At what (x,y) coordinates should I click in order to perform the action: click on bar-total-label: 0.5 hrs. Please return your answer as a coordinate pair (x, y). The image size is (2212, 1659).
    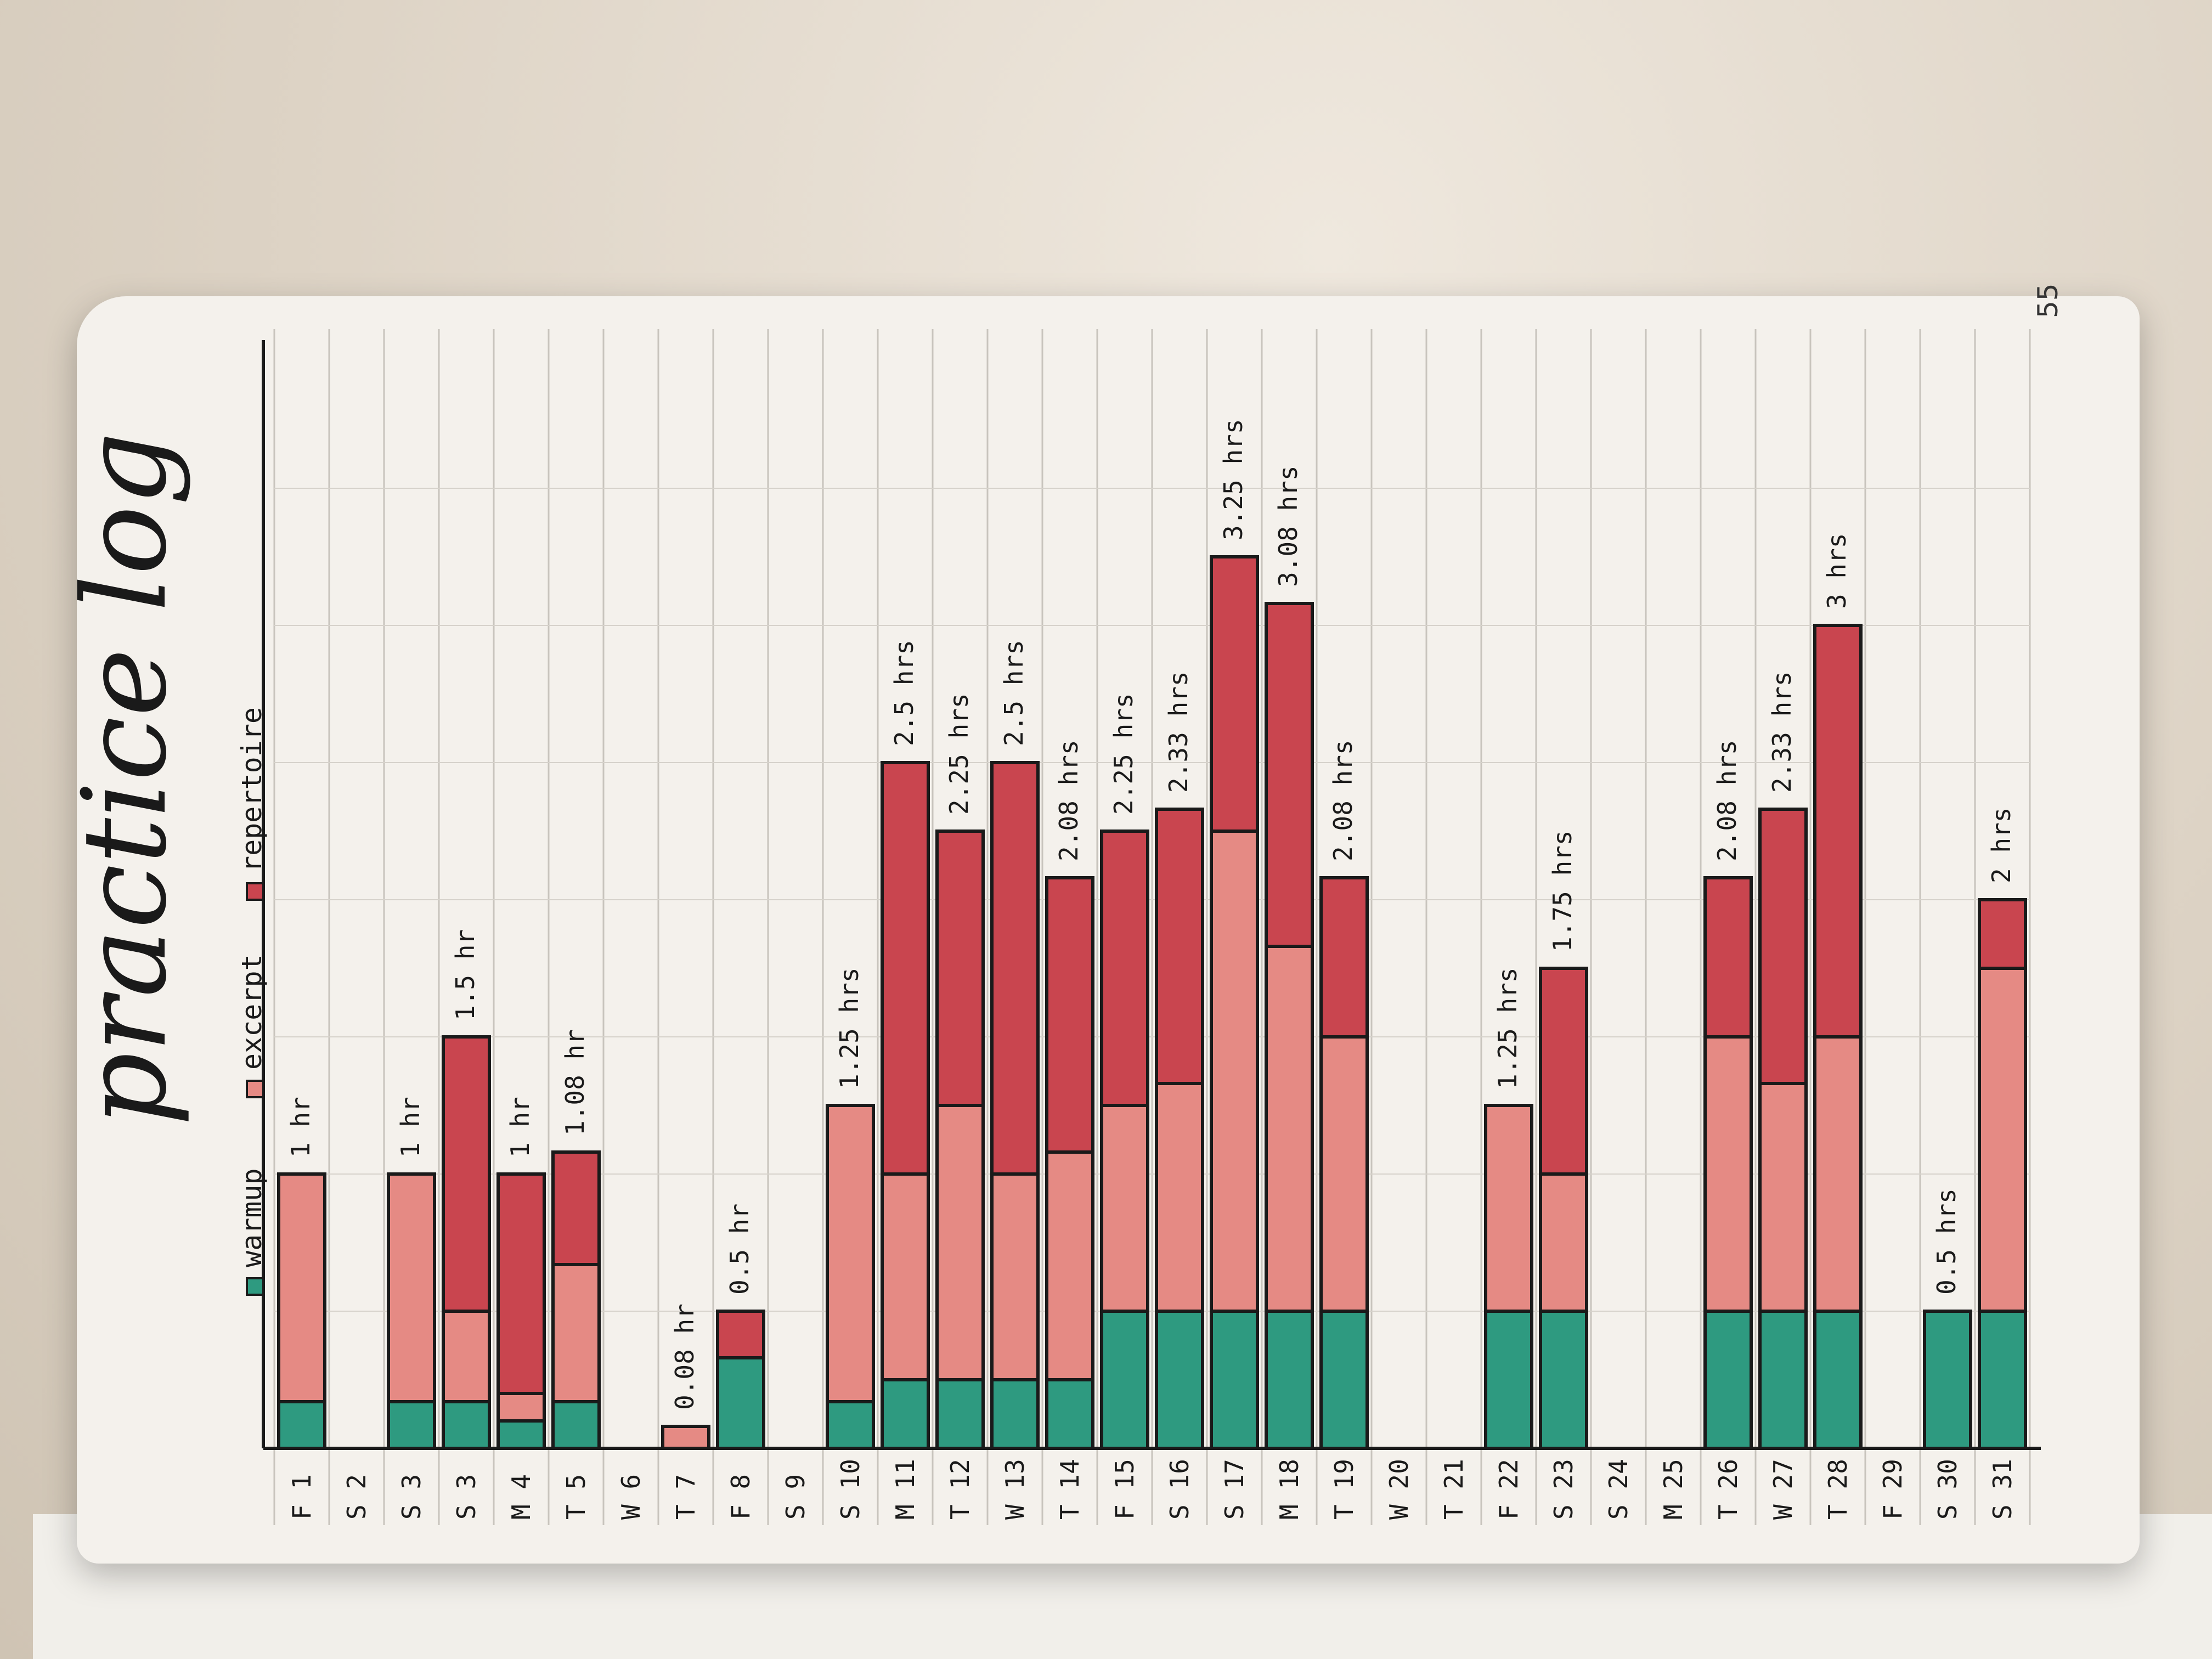
    Looking at the image, I should click on (1947, 1242).